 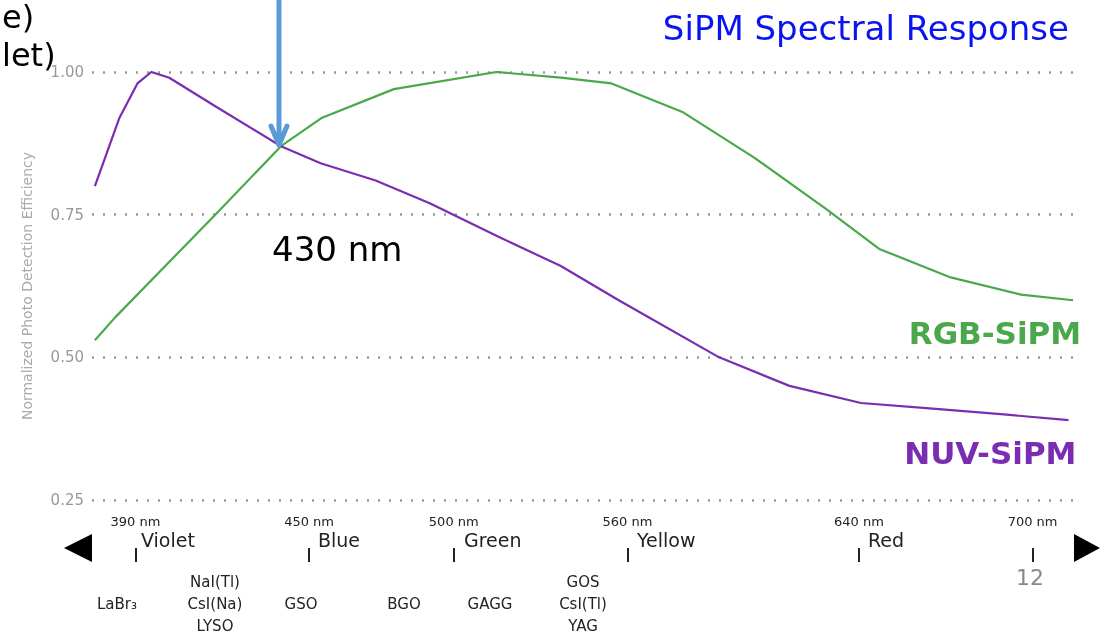 What do you see at coordinates (404, 604) in the screenshot?
I see `text: BGO` at bounding box center [404, 604].